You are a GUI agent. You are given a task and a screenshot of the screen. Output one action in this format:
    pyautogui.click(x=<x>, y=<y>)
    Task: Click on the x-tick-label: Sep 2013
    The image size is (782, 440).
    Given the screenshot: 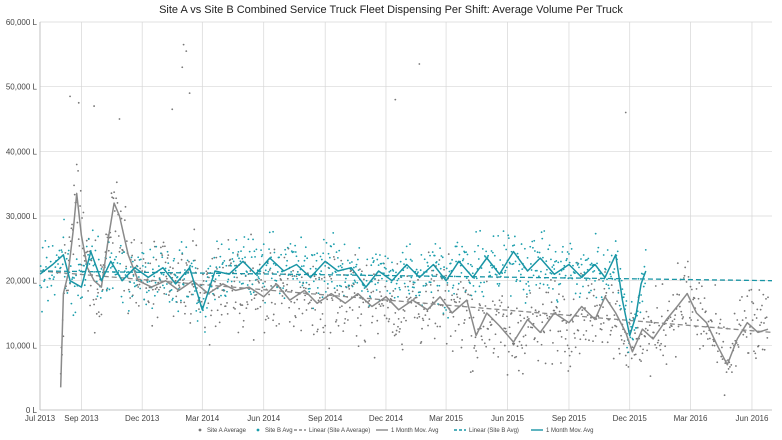 What is the action you would take?
    pyautogui.click(x=81, y=418)
    